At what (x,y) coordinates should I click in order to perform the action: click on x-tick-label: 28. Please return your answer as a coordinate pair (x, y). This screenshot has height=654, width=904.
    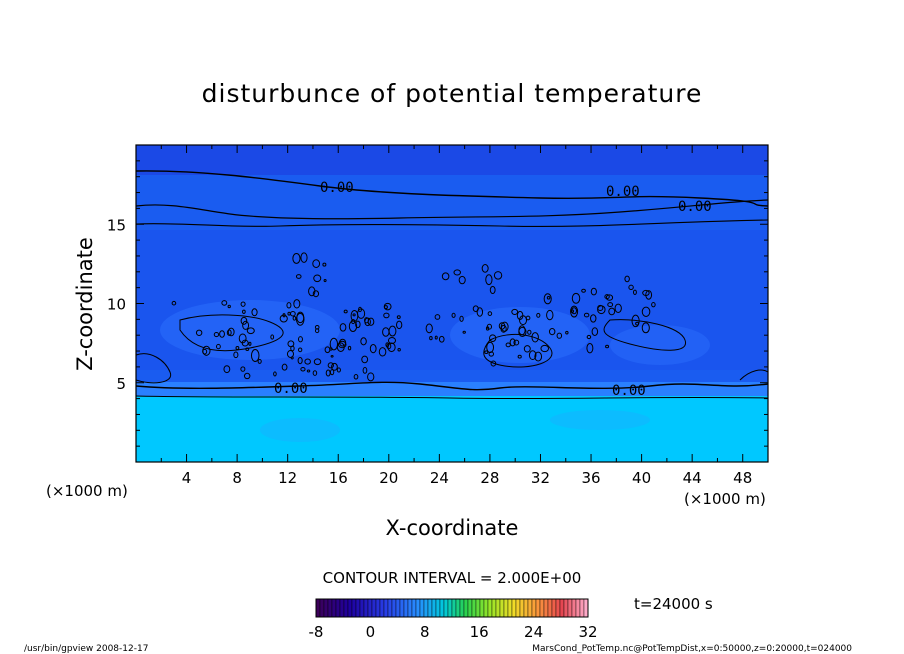
    Looking at the image, I should click on (489, 478).